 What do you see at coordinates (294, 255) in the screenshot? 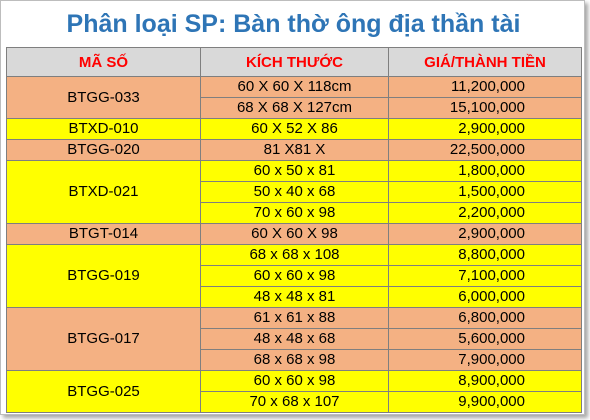
I see `size-cell: 68 x 68 x 108` at bounding box center [294, 255].